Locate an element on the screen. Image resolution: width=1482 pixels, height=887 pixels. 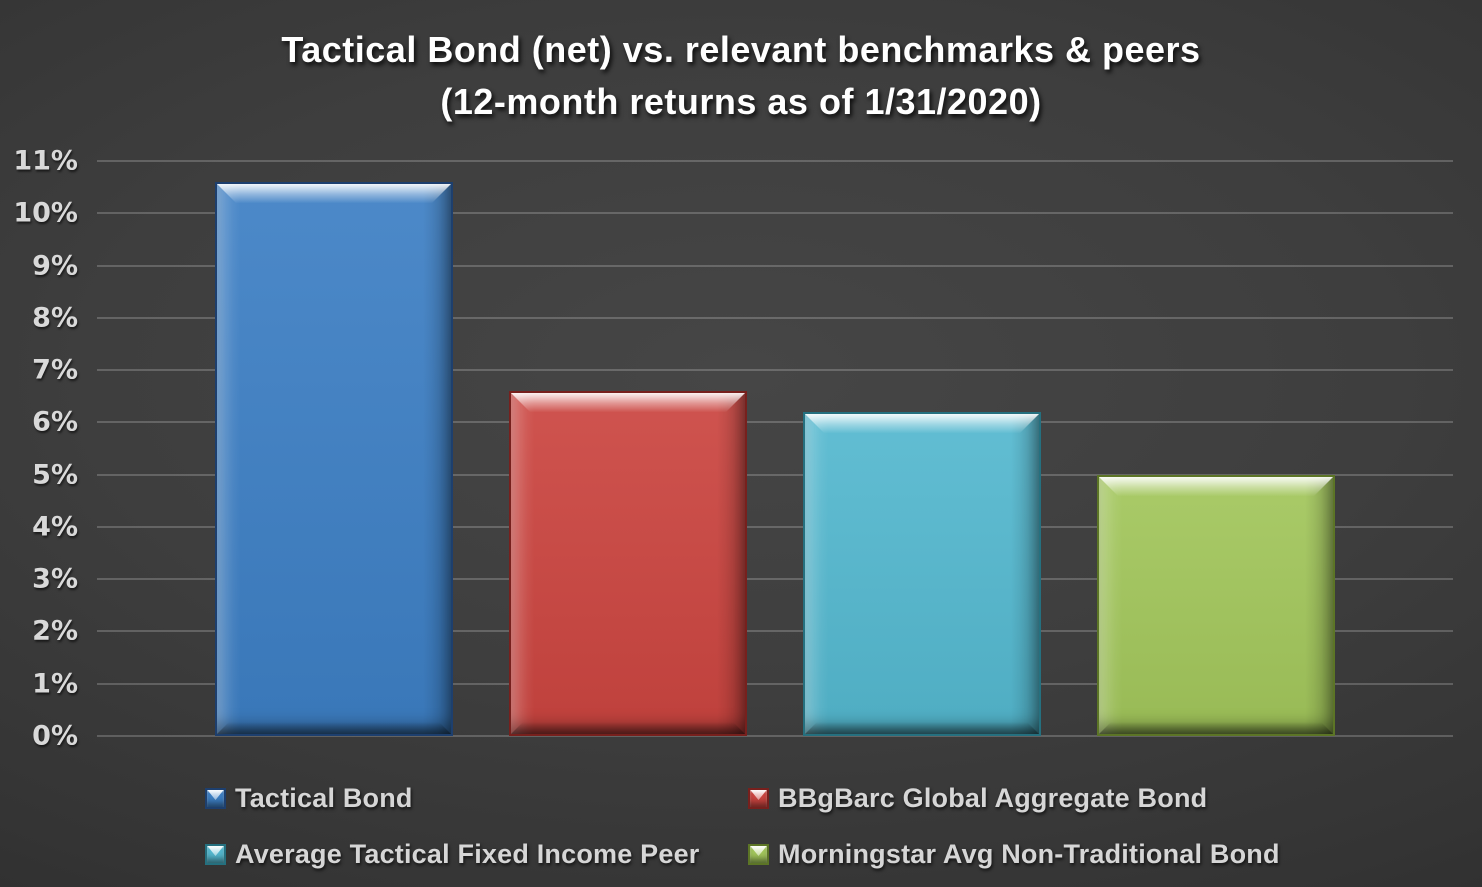
y-tick-label-9pct: 9% is located at coordinates (55, 266).